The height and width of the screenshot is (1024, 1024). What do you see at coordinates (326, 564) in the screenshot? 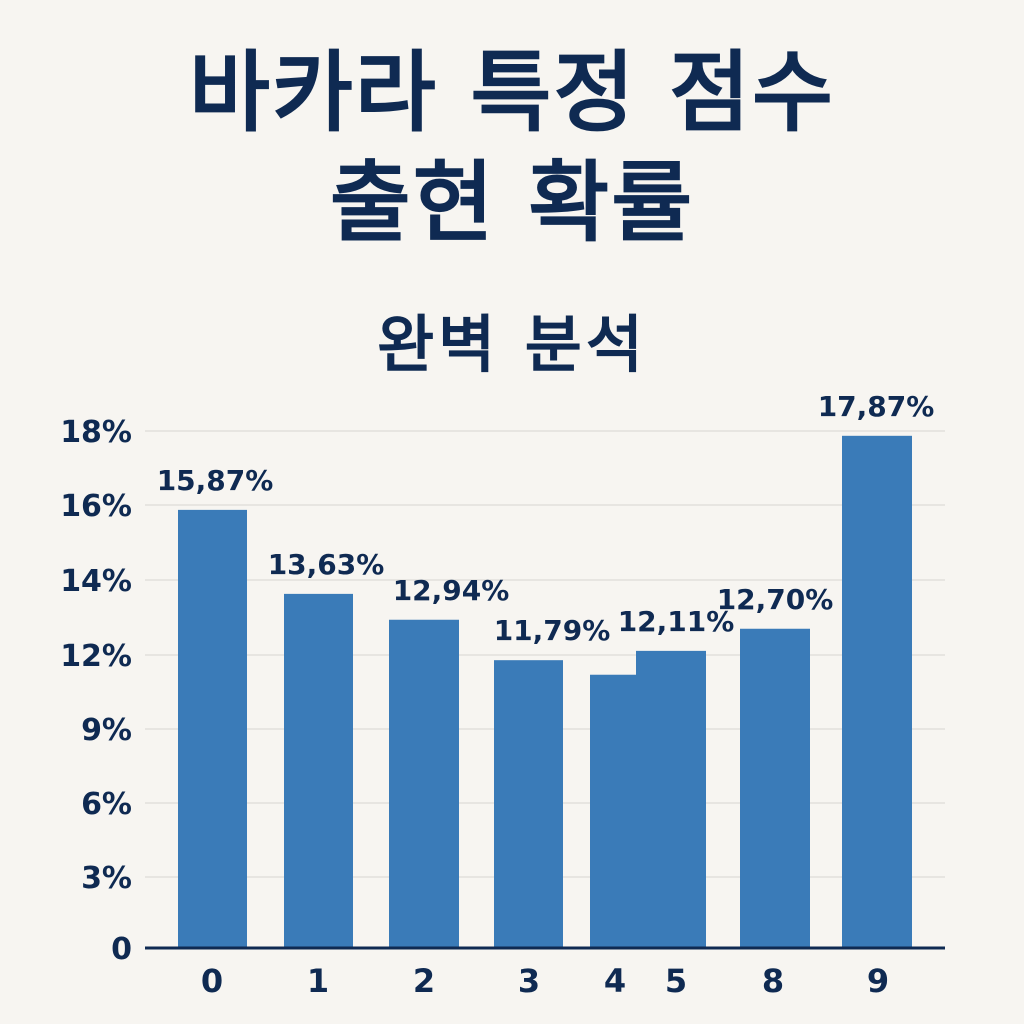
I see `data-label: 13,63%` at bounding box center [326, 564].